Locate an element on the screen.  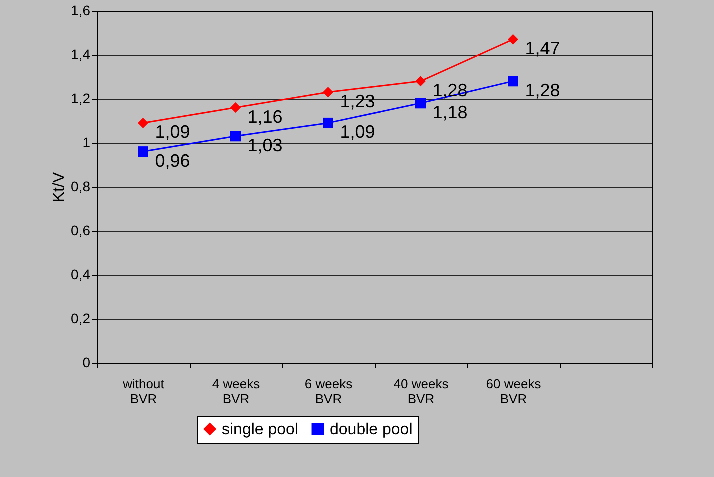
x-tick-label: 40 weeks BVR is located at coordinates (422, 391).